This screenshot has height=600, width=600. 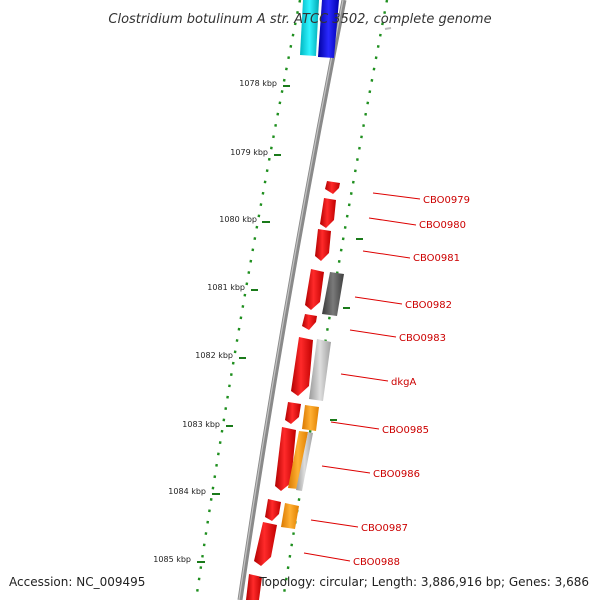 What do you see at coordinates (328, 29) in the screenshot?
I see `blue-feature` at bounding box center [328, 29].